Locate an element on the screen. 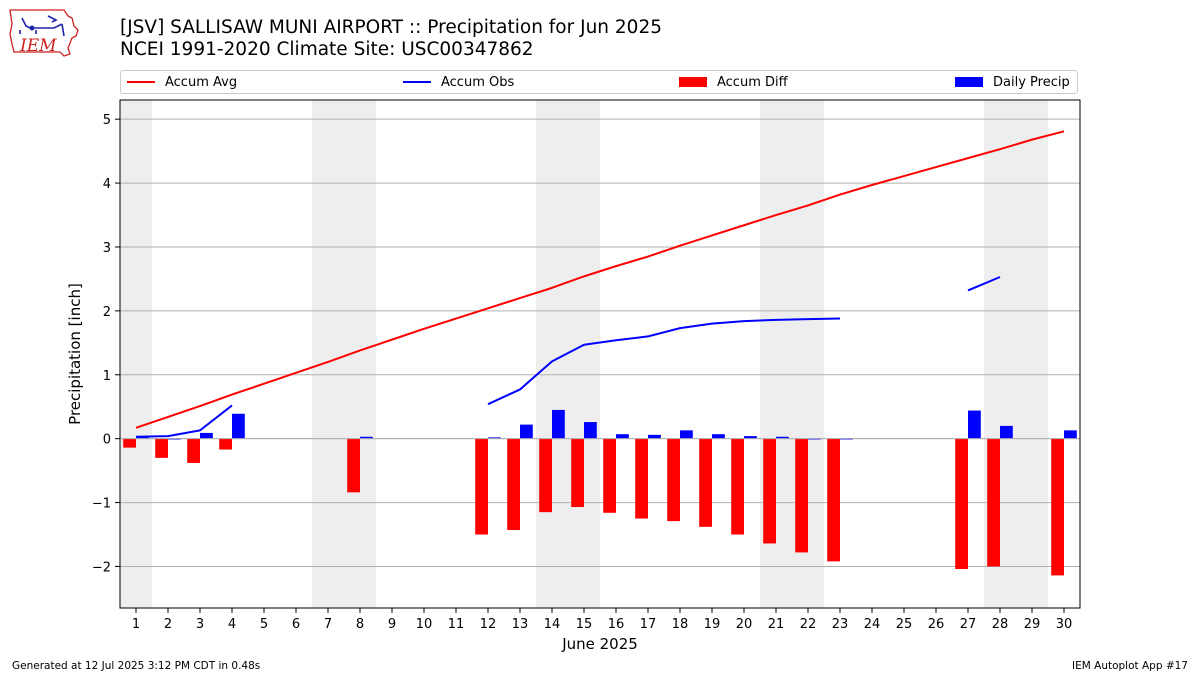 This screenshot has width=1200, height=675. x-tick-label: 16 is located at coordinates (616, 624).